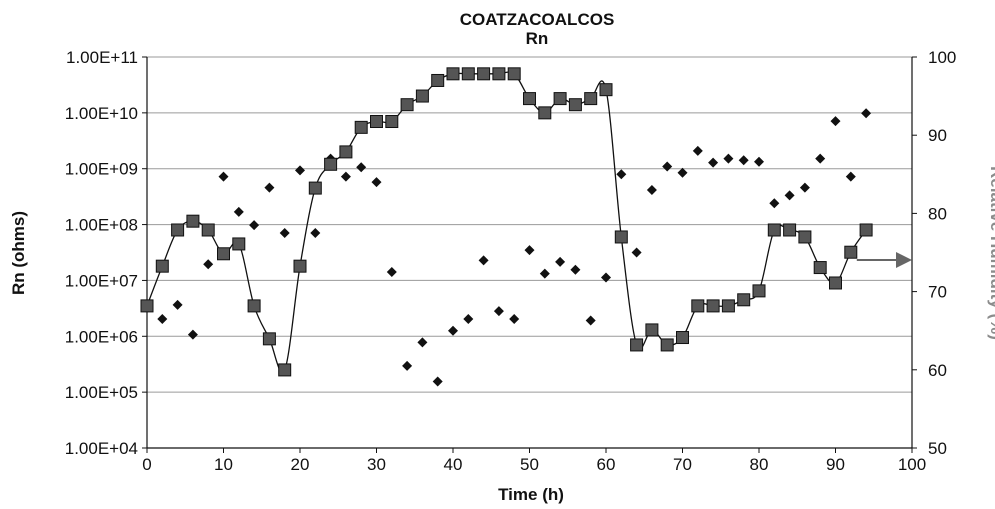 The width and height of the screenshot is (995, 509). What do you see at coordinates (937, 292) in the screenshot?
I see `y2-tick-label: 70` at bounding box center [937, 292].